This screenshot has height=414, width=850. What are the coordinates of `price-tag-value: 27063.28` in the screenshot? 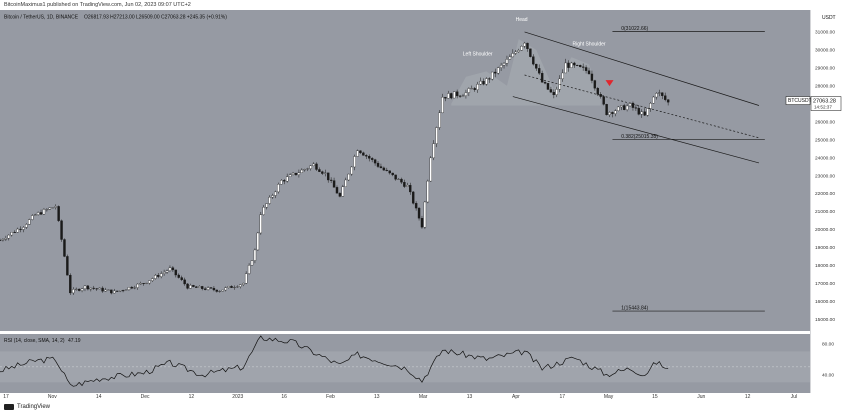 It's located at (824, 102).